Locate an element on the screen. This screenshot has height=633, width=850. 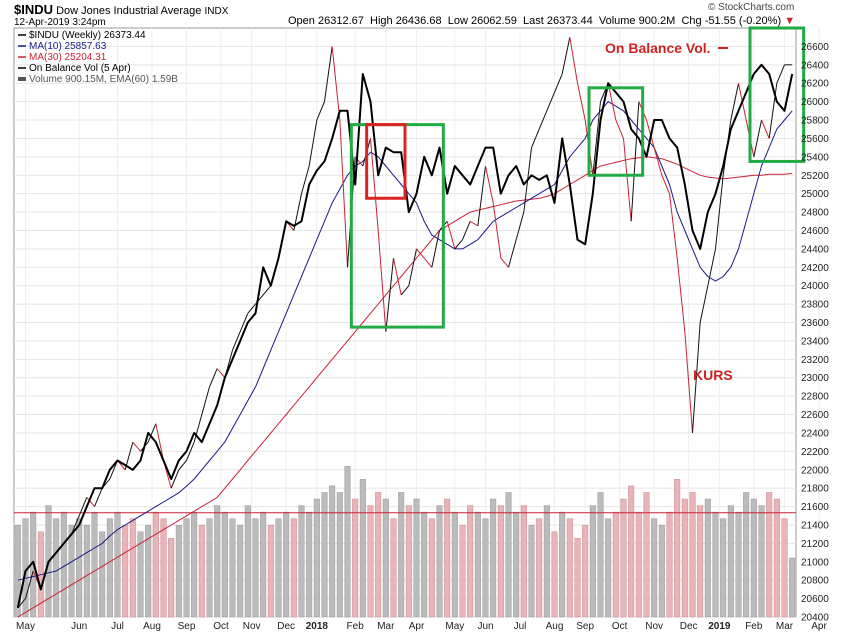
y-tick-label: 23600 is located at coordinates (815, 323).